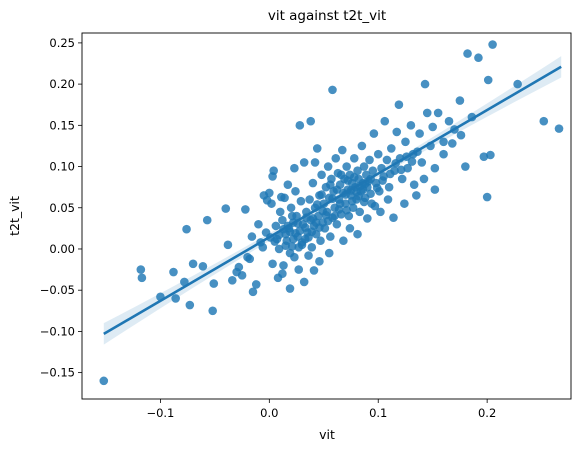 Image resolution: width=588 pixels, height=453 pixels. What do you see at coordinates (57, 290) in the screenshot?
I see `y-tick-label: −0.05` at bounding box center [57, 290].